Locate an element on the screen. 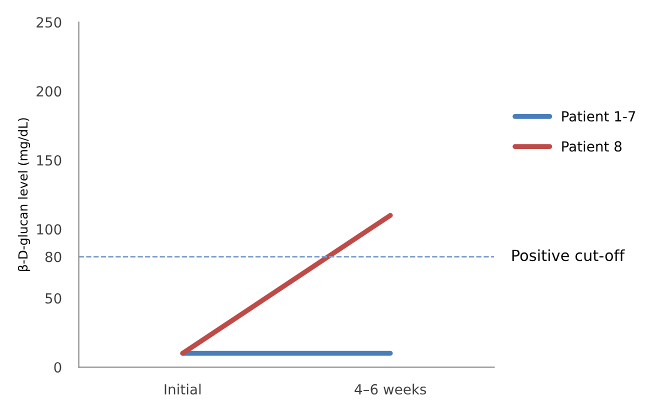  ref-line-label: Positive cut-off is located at coordinates (568, 255).